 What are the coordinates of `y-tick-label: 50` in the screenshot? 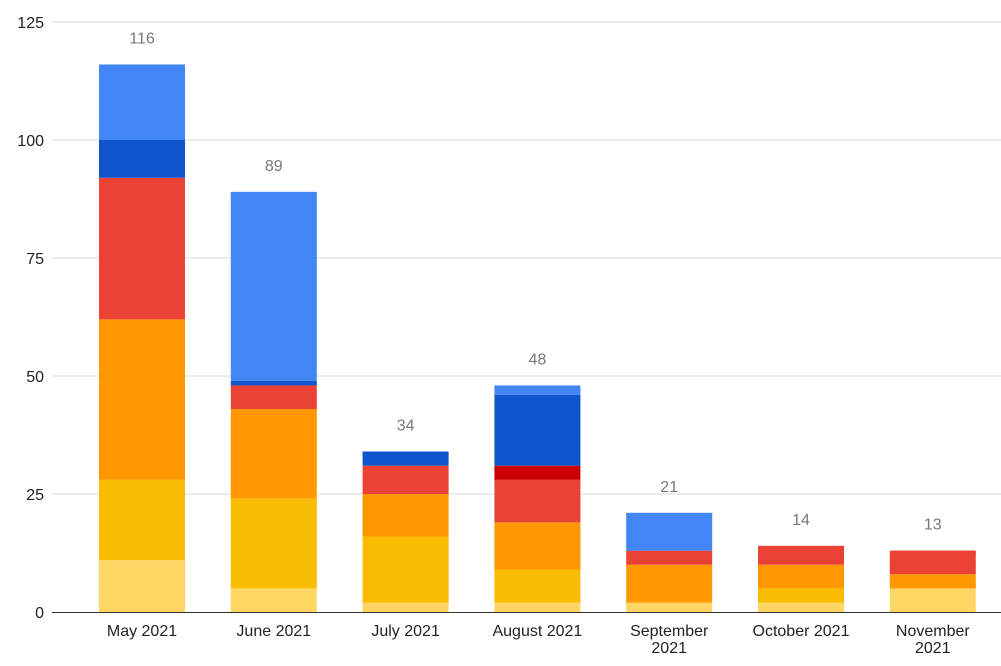 It's located at (35, 377).